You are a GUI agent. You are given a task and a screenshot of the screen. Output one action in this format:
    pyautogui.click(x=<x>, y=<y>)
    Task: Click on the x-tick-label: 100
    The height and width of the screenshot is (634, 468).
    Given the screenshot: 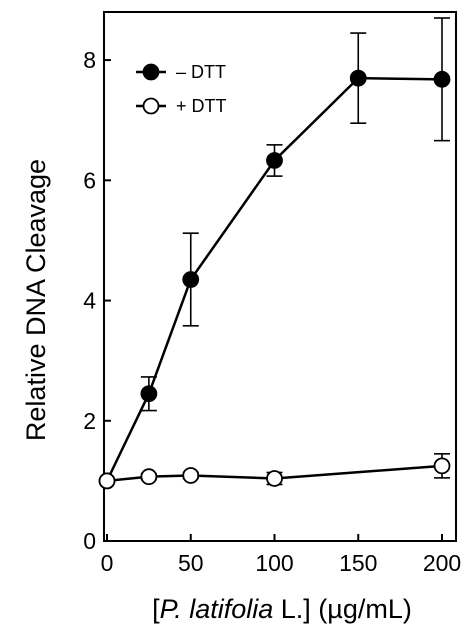 What is the action you would take?
    pyautogui.click(x=274, y=563)
    